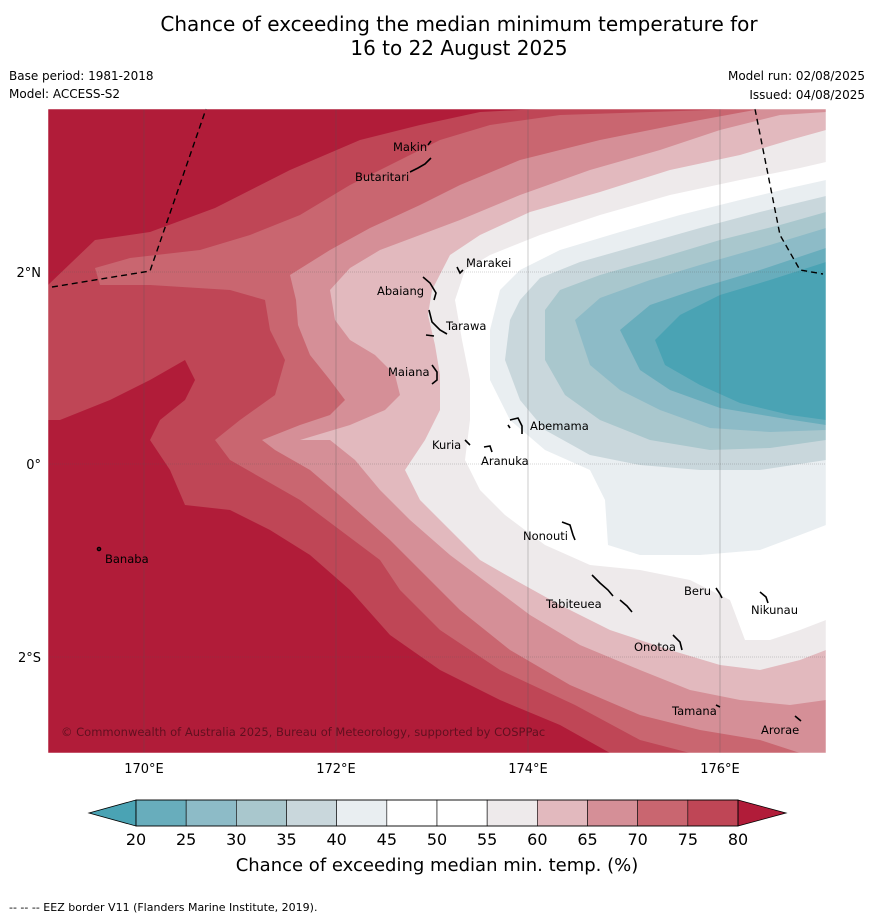  Describe the element at coordinates (429, 143) in the screenshot. I see `island-makin` at that location.